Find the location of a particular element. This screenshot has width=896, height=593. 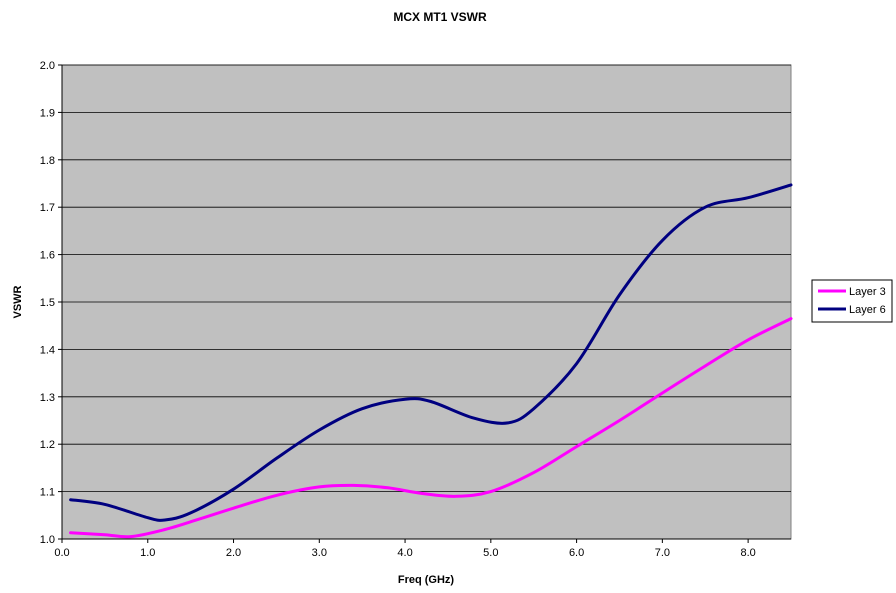

x-tick-label: 8.0 is located at coordinates (747, 553).